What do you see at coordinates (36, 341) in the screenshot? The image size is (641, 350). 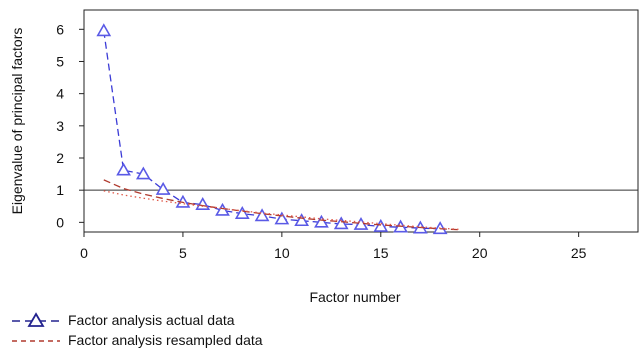 I see `legend-swatch-resampled` at bounding box center [36, 341].